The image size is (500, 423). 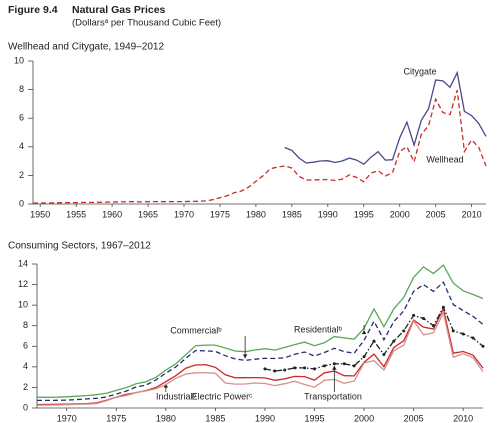 What do you see at coordinates (222, 396) in the screenshot?
I see `series-label: Electric Powerᶜ` at bounding box center [222, 396].